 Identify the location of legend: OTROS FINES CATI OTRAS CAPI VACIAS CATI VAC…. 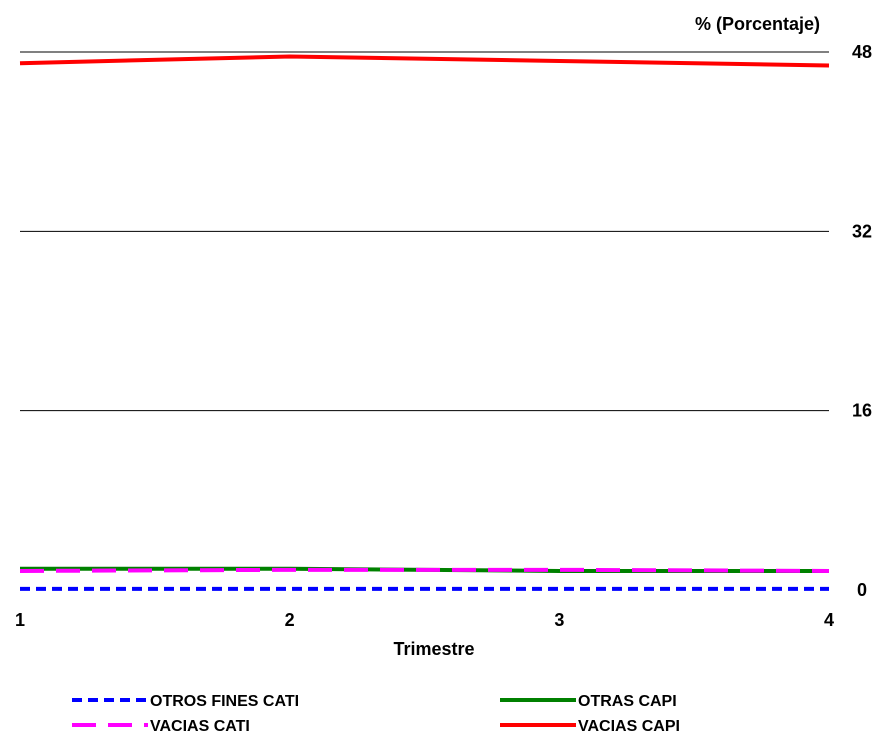
(376, 714).